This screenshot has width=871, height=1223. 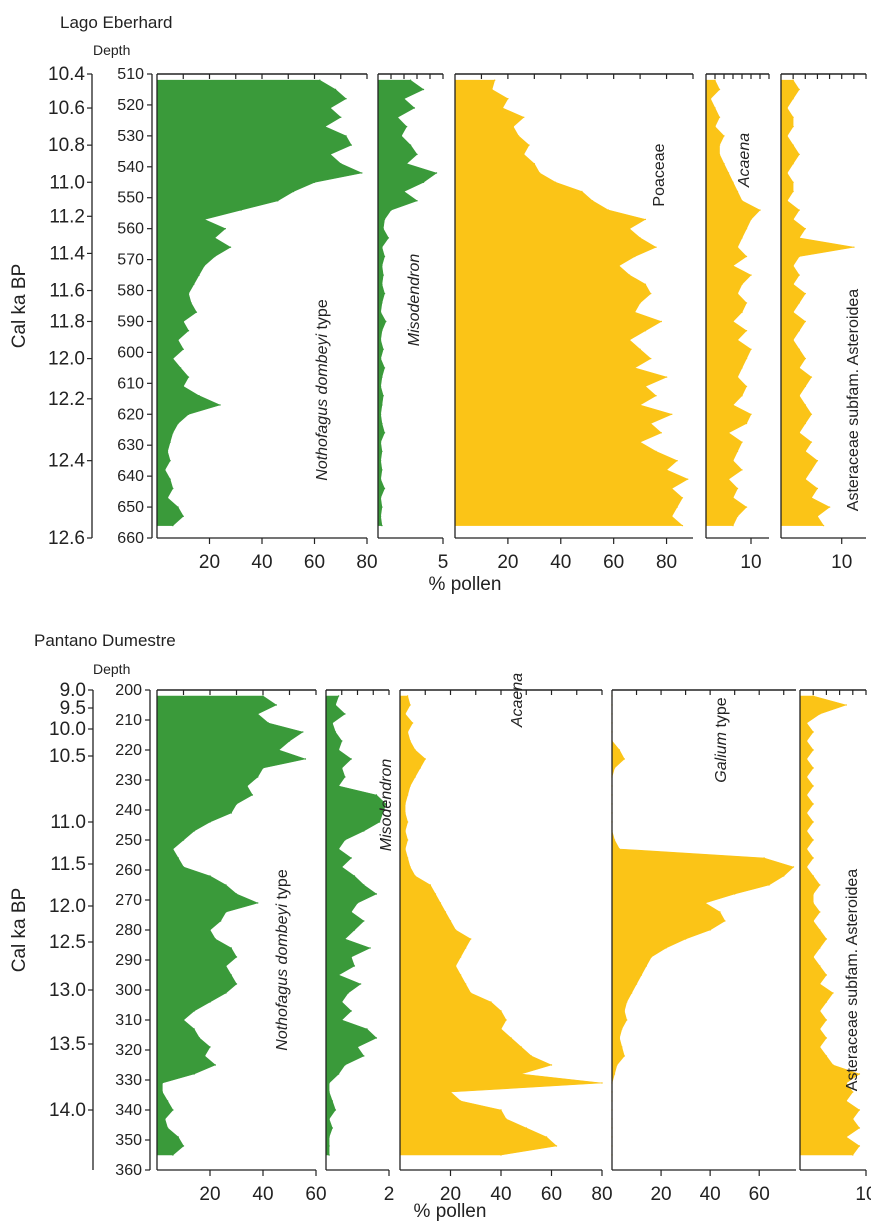 What do you see at coordinates (128, 810) in the screenshot?
I see `depth-tick-label: 240` at bounding box center [128, 810].